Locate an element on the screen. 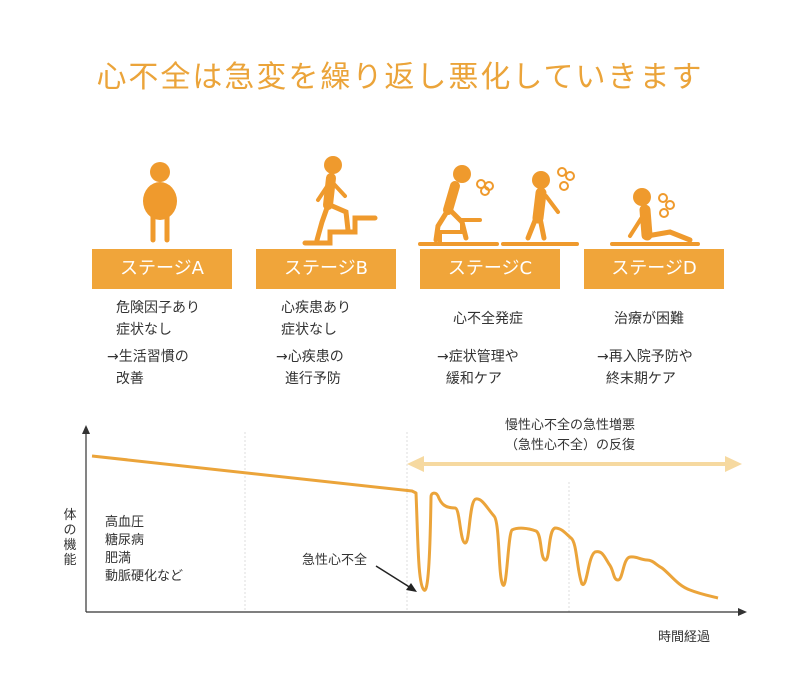  x-axis-label: 時間経過 is located at coordinates (684, 637).